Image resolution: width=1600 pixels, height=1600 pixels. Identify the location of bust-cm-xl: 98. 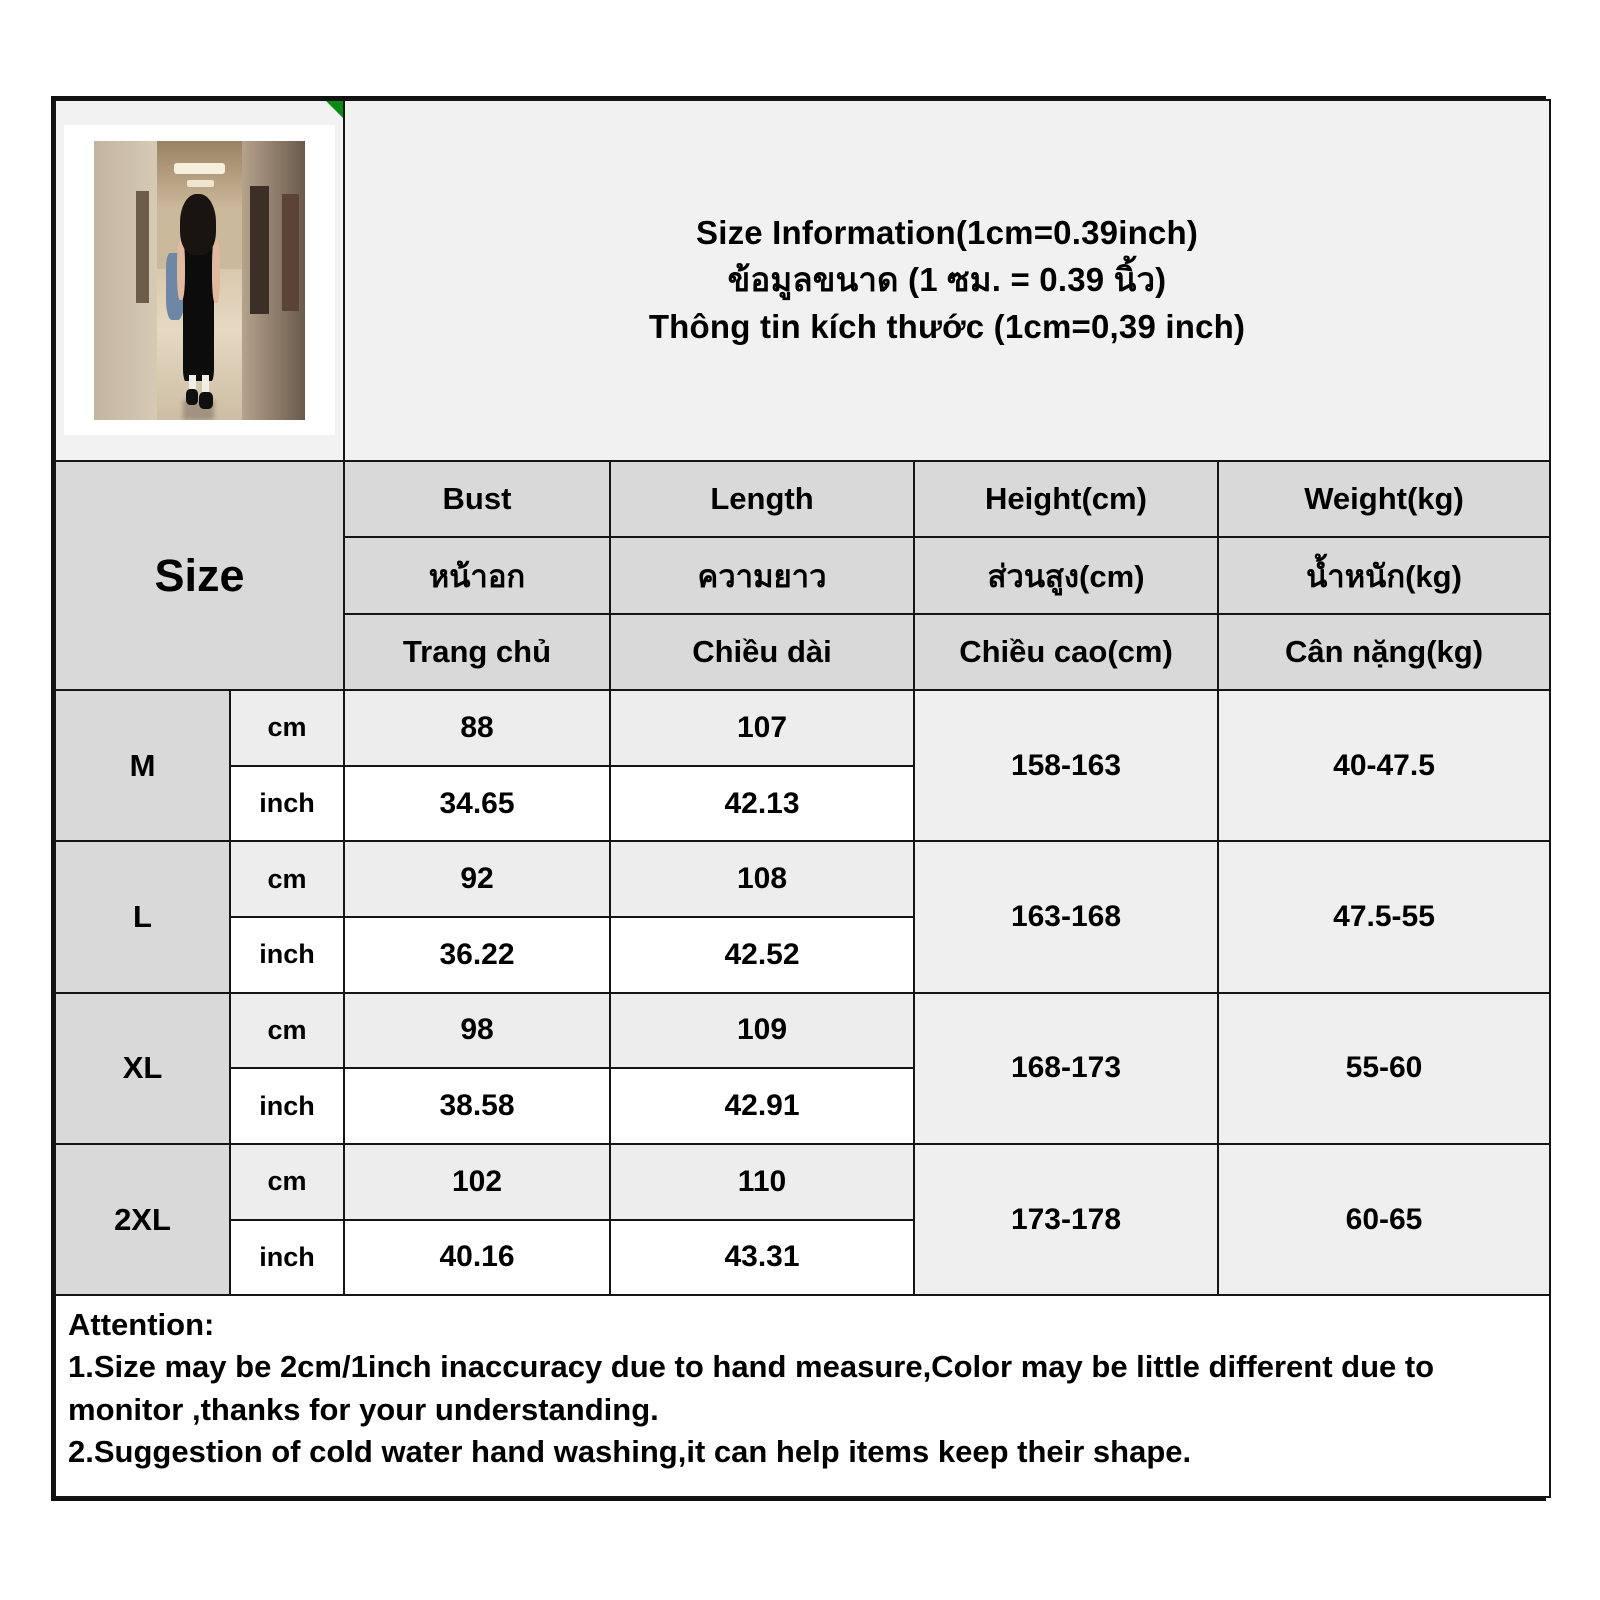
(477, 1030).